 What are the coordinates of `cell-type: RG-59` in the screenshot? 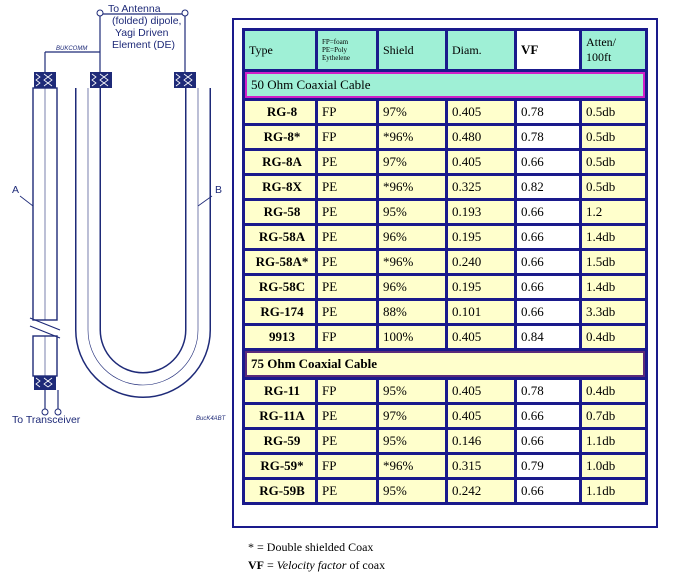 It's located at (280, 441).